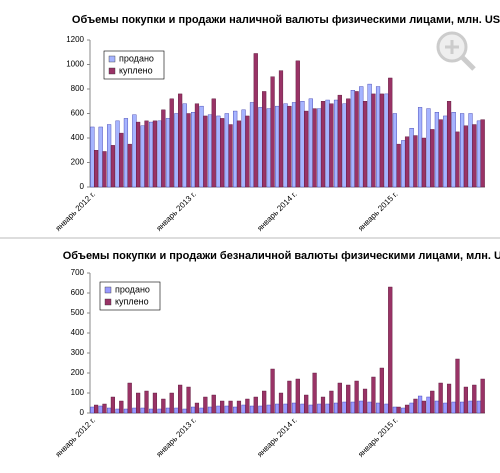  I want to click on y-tick-label: 0, so click(82, 412).